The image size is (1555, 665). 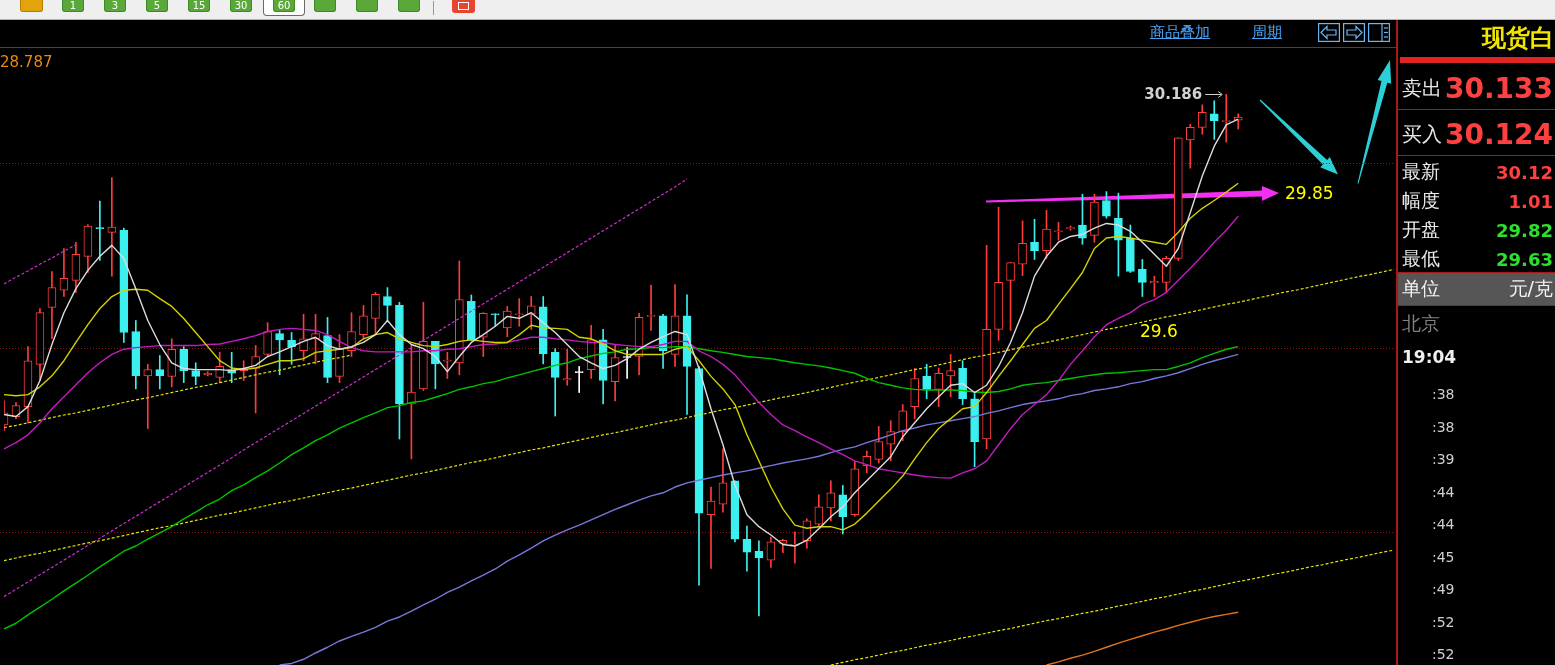 What do you see at coordinates (1159, 331) in the screenshot?
I see `annotation: 29.6` at bounding box center [1159, 331].